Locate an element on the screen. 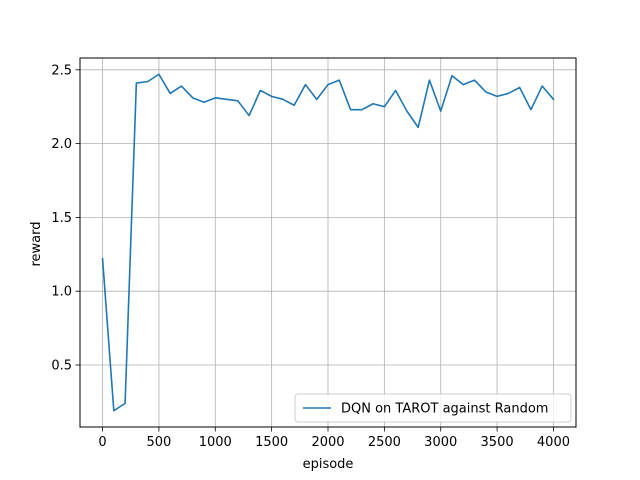  y-axis-label: reward is located at coordinates (36, 243).